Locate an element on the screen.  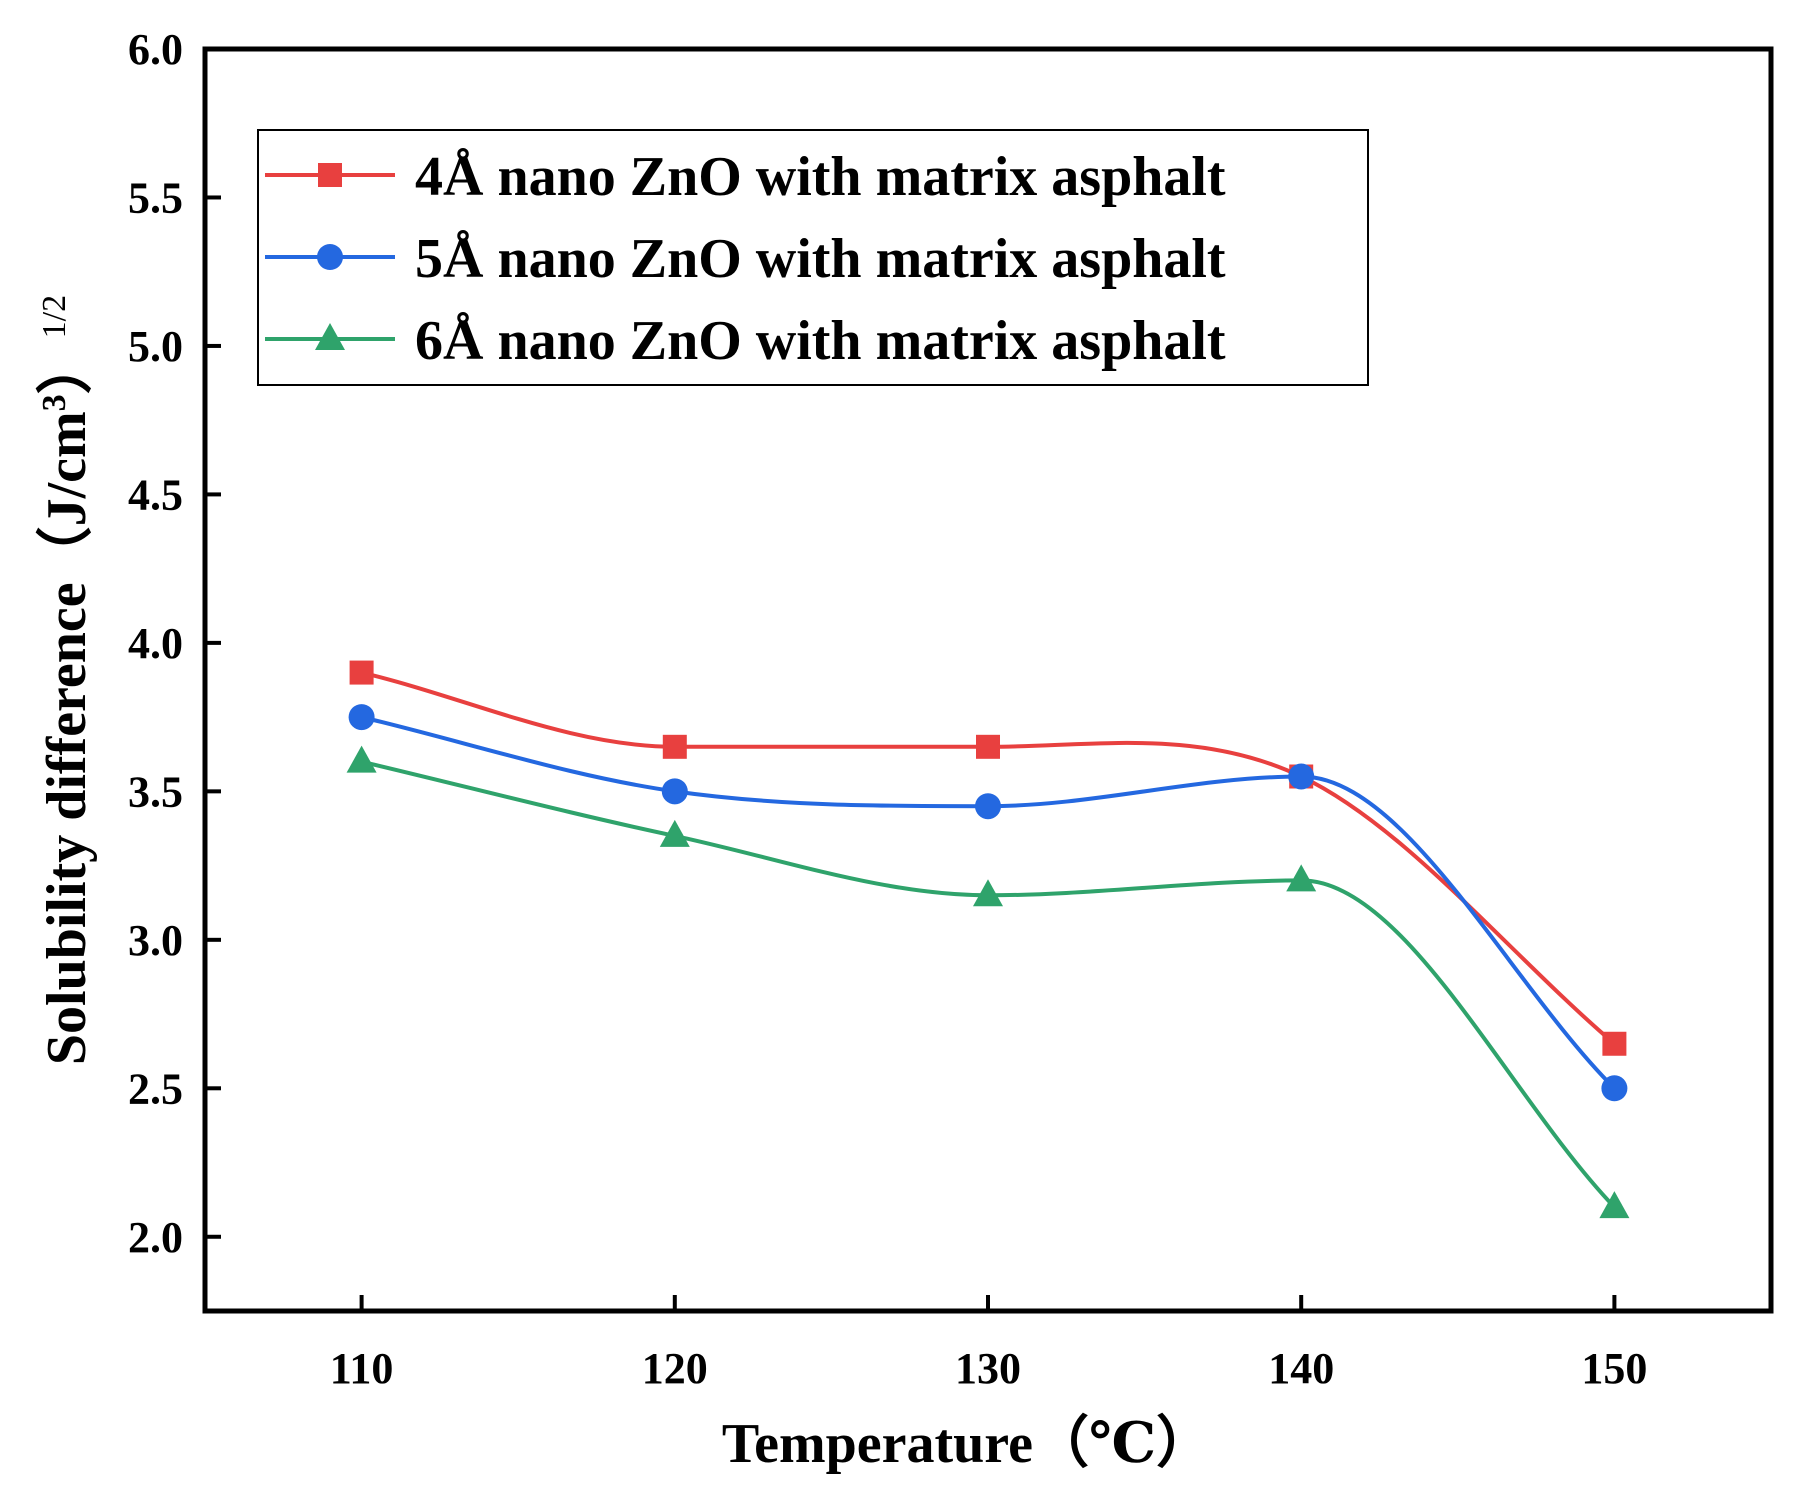
legend-label-5a: 5Å nano ZnO with matrix asphalt is located at coordinates (820, 259).